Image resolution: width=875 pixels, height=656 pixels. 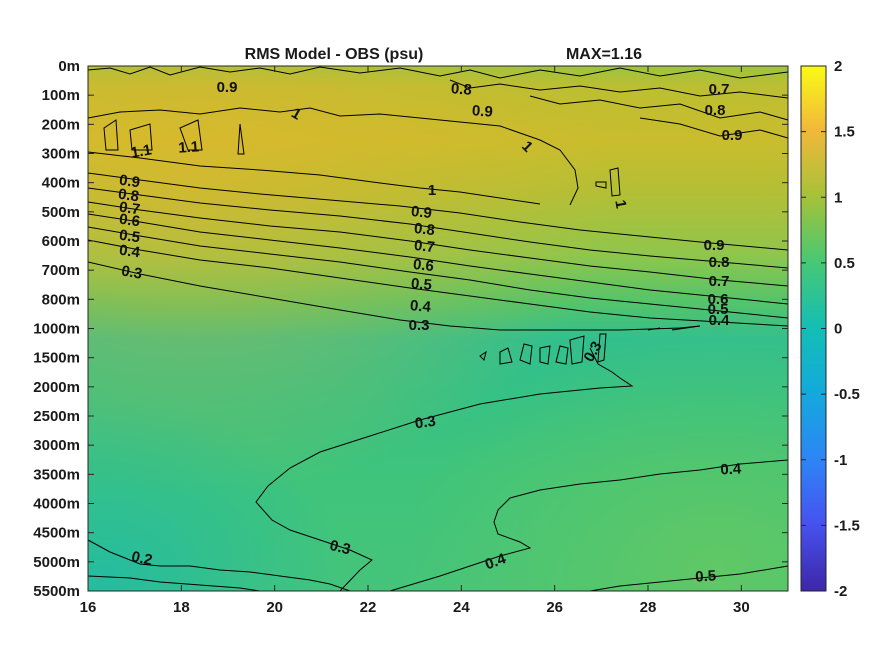 I want to click on y-tick-label: 300m, so click(x=61, y=154).